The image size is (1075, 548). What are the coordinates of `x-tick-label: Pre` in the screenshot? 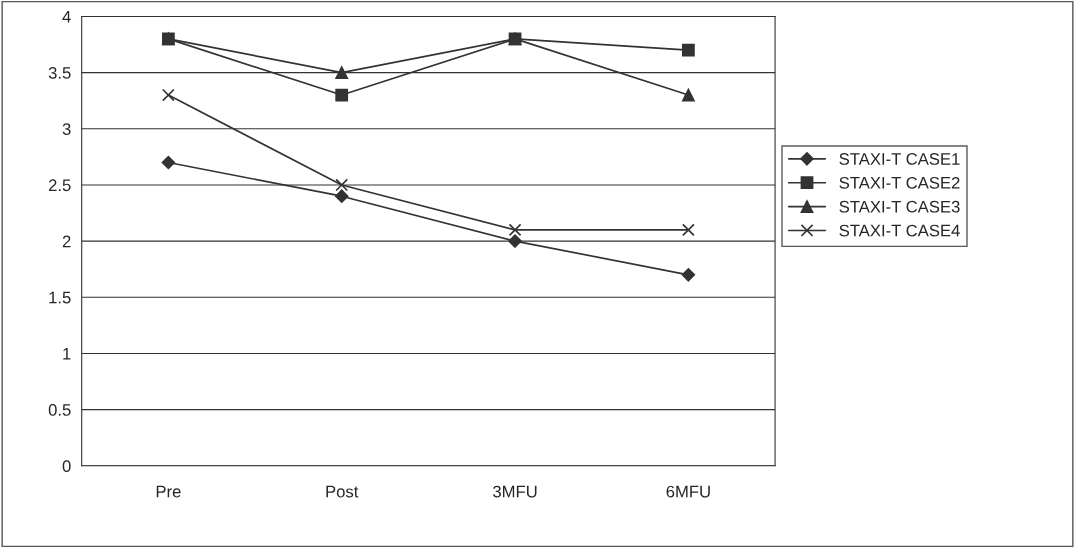 It's located at (168, 491).